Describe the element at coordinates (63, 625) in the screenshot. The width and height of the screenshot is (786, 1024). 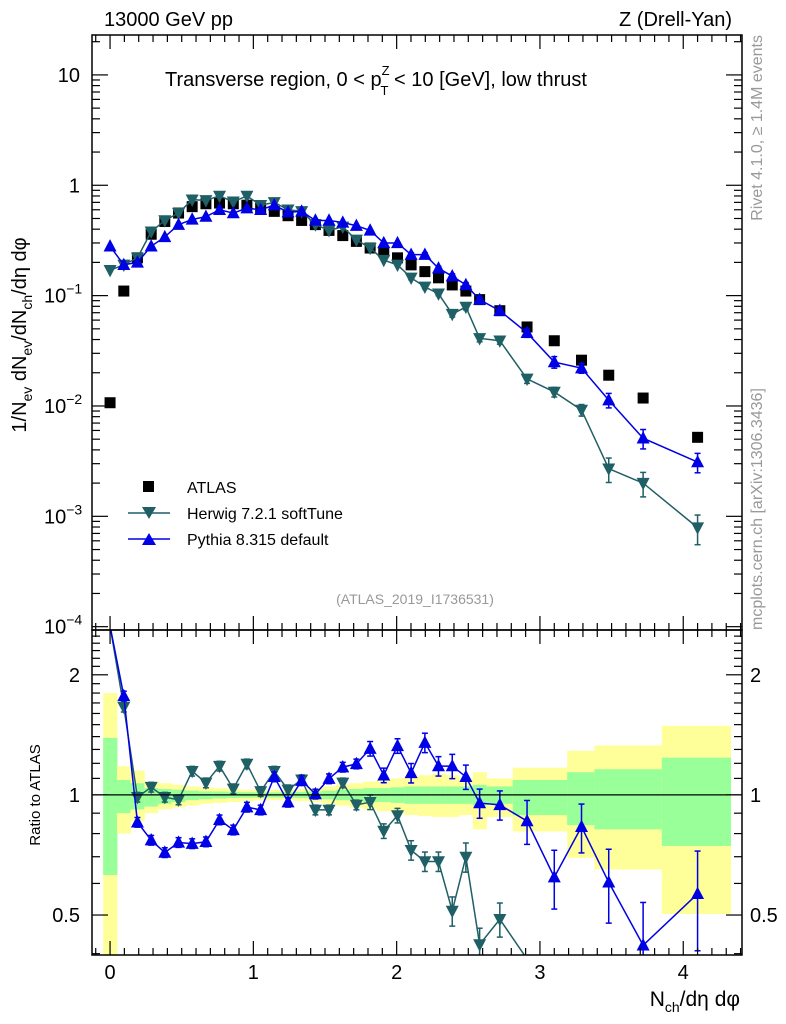
I see `y-tick-label: 10⁻⁴` at that location.